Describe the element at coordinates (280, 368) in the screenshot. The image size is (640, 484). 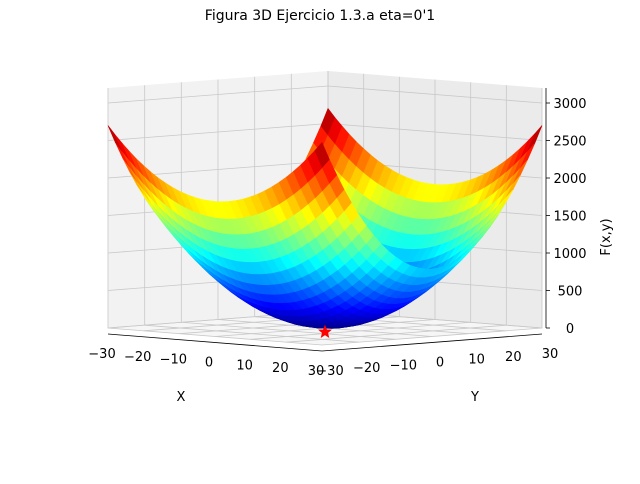
I see `x-tick-label: 20` at that location.